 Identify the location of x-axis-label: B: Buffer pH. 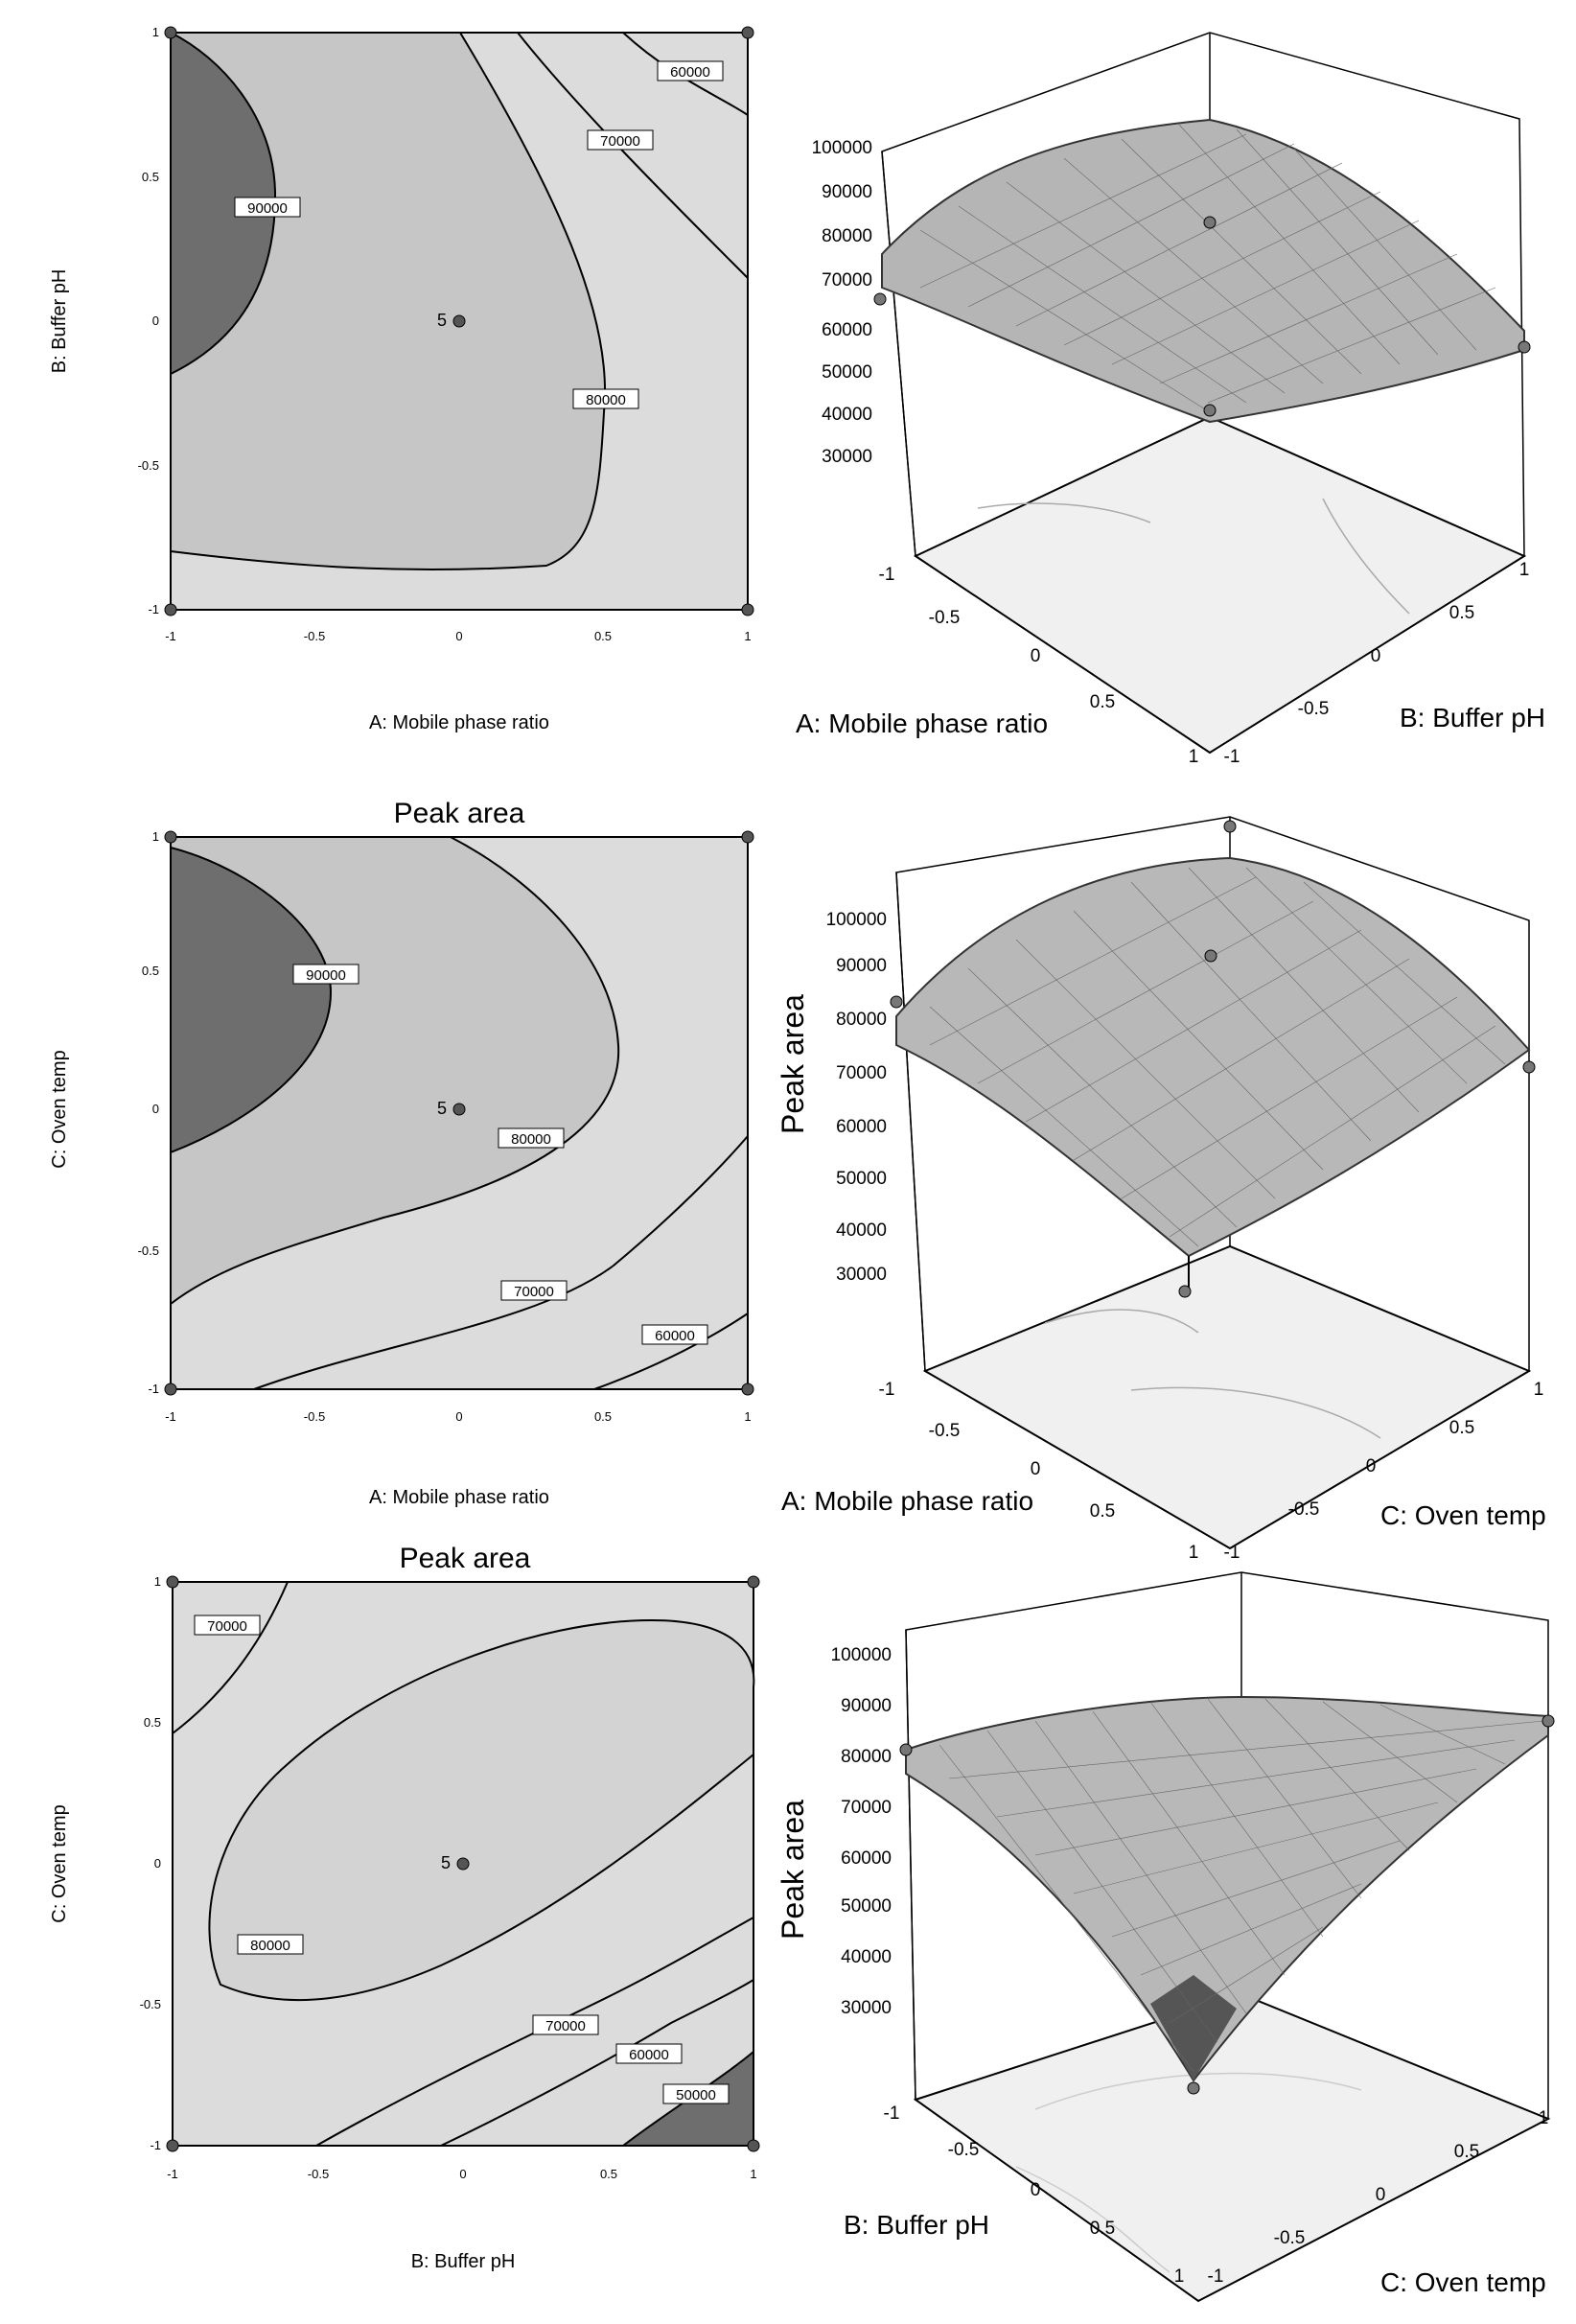
(917, 2225).